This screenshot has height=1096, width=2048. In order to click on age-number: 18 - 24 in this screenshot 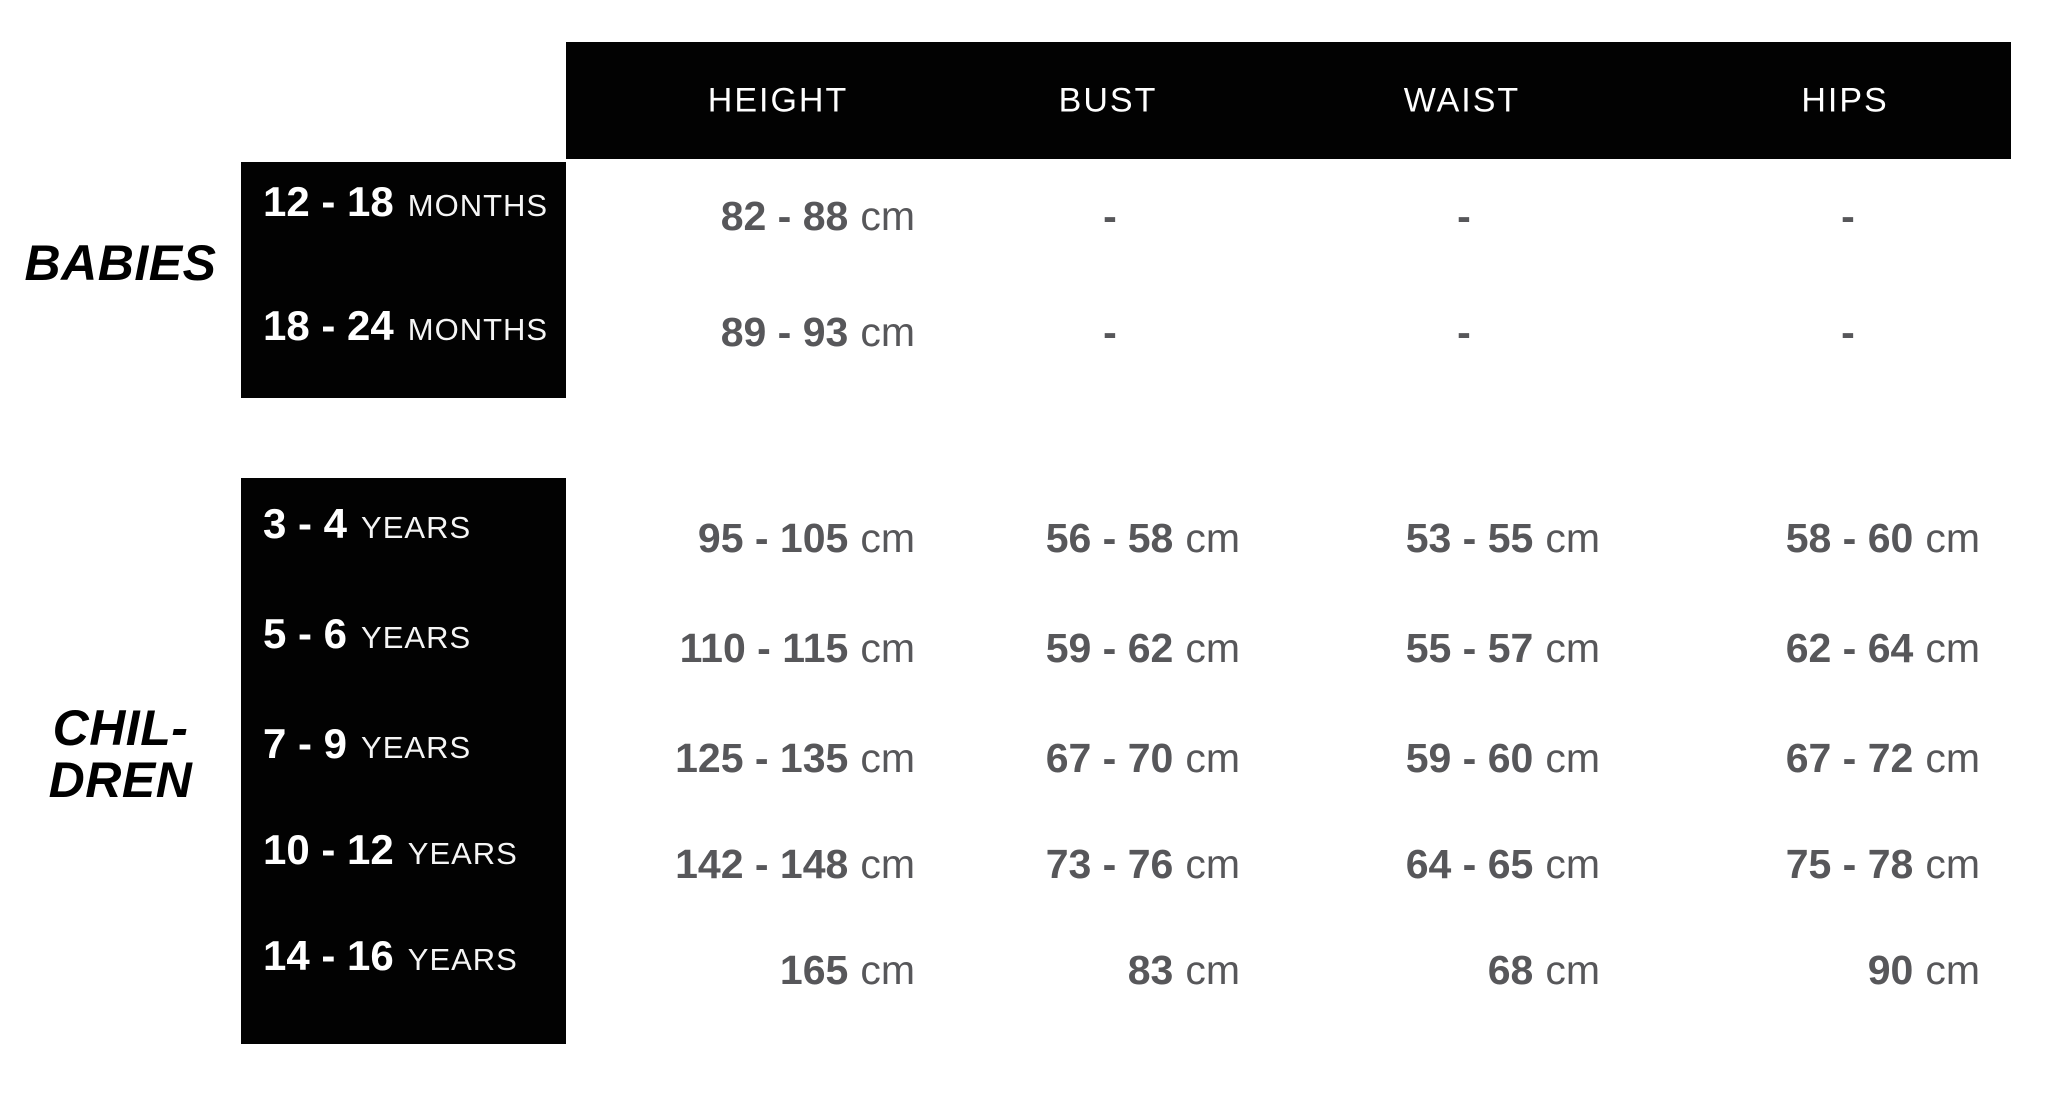, I will do `click(328, 325)`.